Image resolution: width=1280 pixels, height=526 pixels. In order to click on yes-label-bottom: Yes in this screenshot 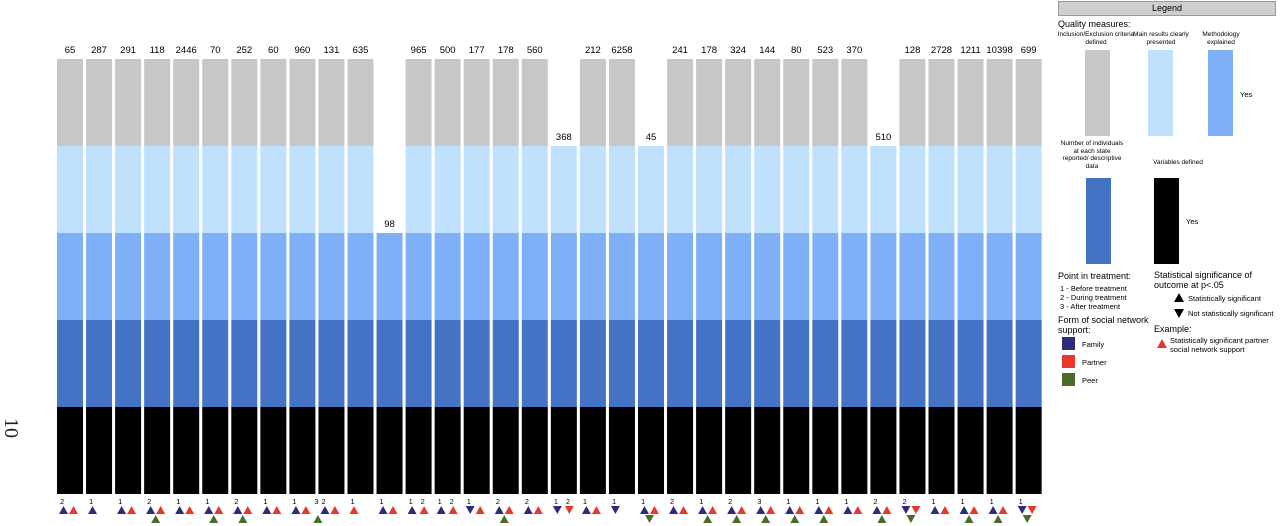, I will do `click(1192, 221)`.